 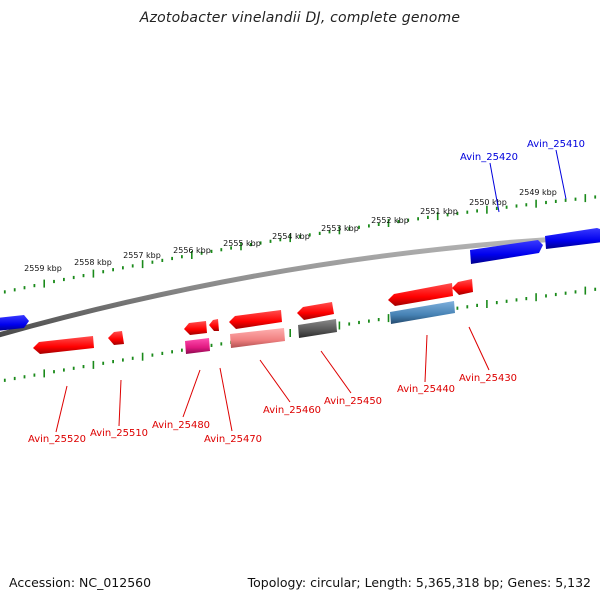 What do you see at coordinates (538, 192) in the screenshot?
I see `scale-label-2549: 2549 kbp` at bounding box center [538, 192].